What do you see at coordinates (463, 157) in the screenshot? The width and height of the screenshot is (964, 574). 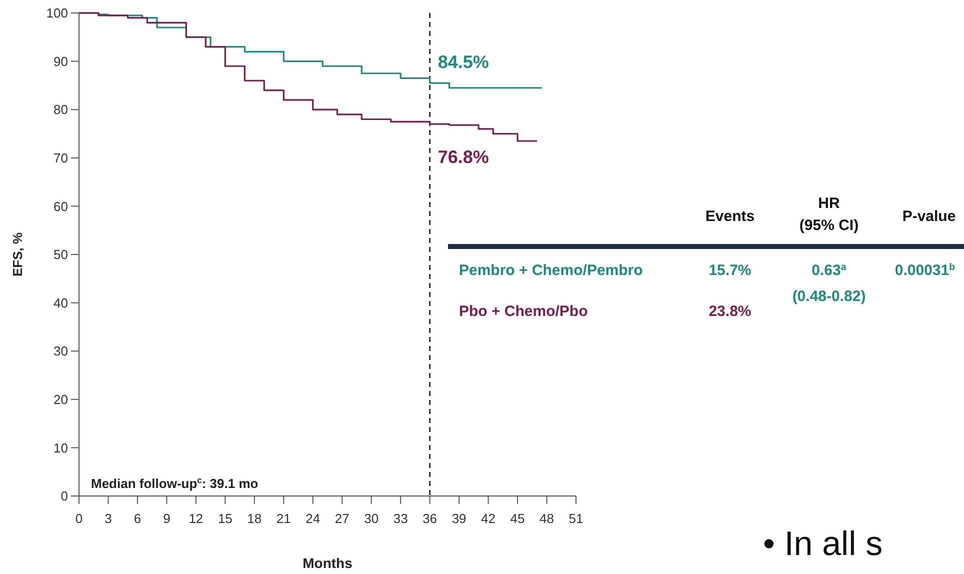 I see `annotation: 76.8%` at bounding box center [463, 157].